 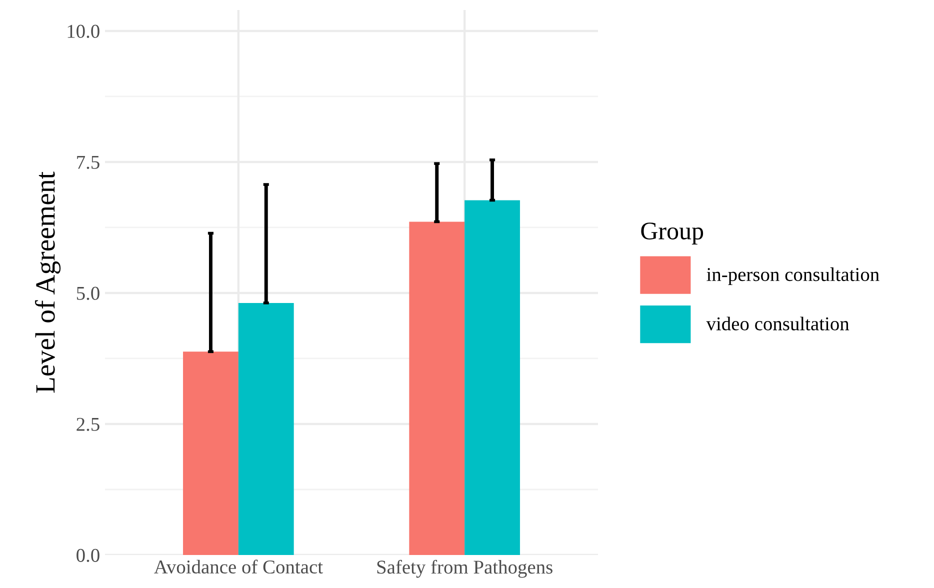 I want to click on x-tick-label: Avoidance of Contact, so click(x=238, y=567).